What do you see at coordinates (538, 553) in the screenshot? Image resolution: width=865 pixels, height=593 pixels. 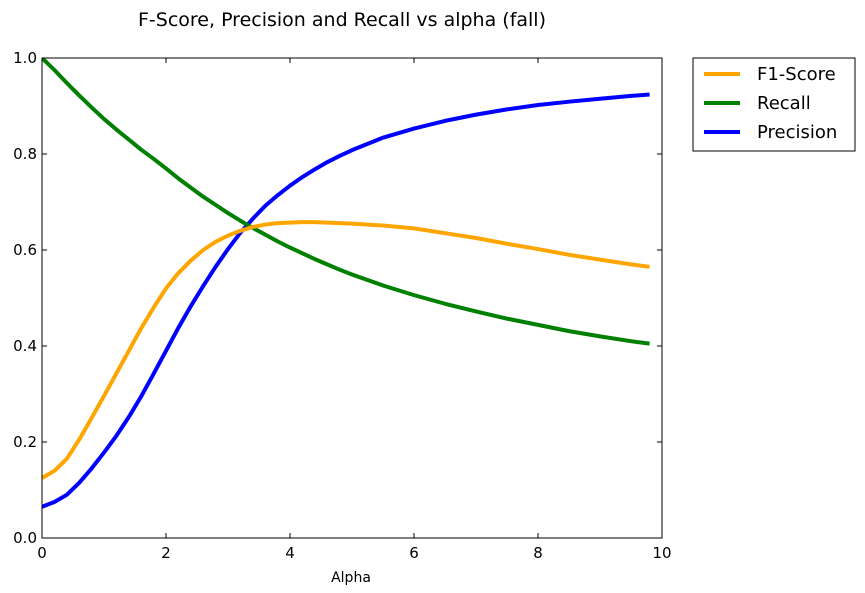 I see `x-tick-label: 8` at bounding box center [538, 553].